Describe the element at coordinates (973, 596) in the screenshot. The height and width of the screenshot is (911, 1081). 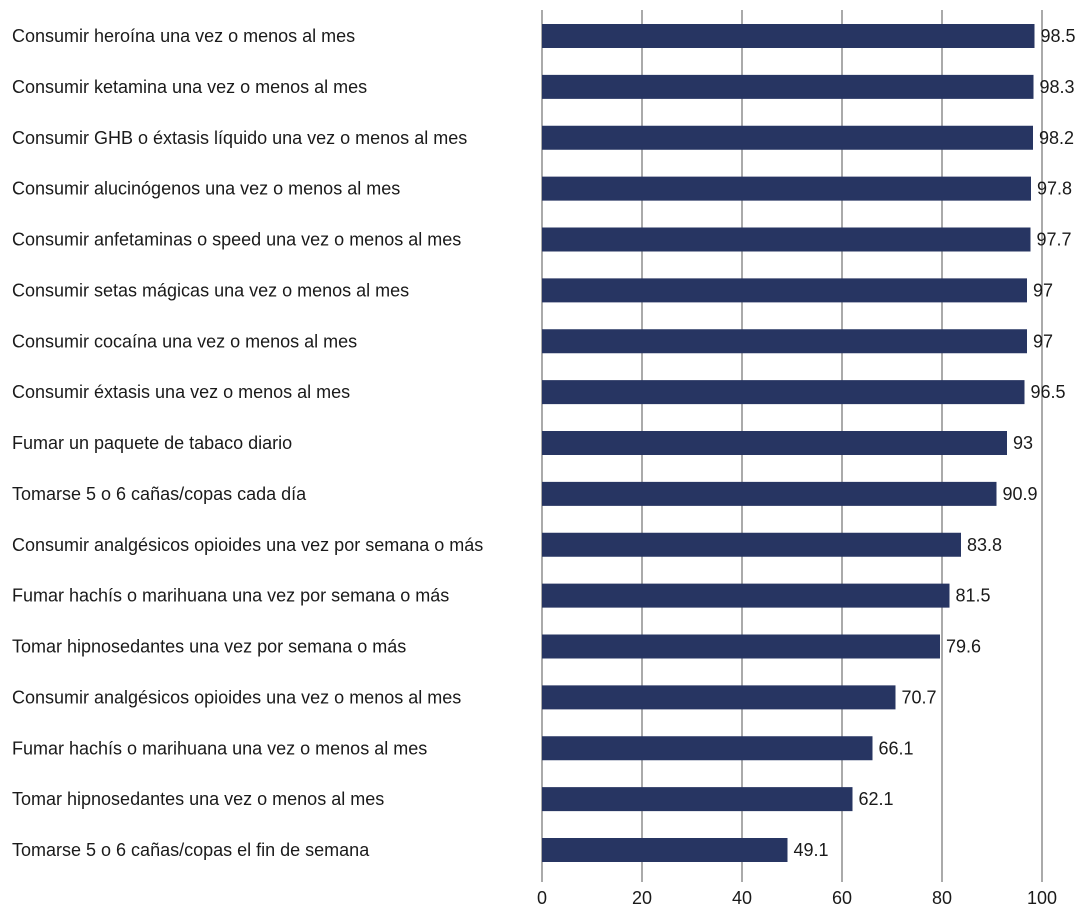
I see `value-label: 81.5` at that location.